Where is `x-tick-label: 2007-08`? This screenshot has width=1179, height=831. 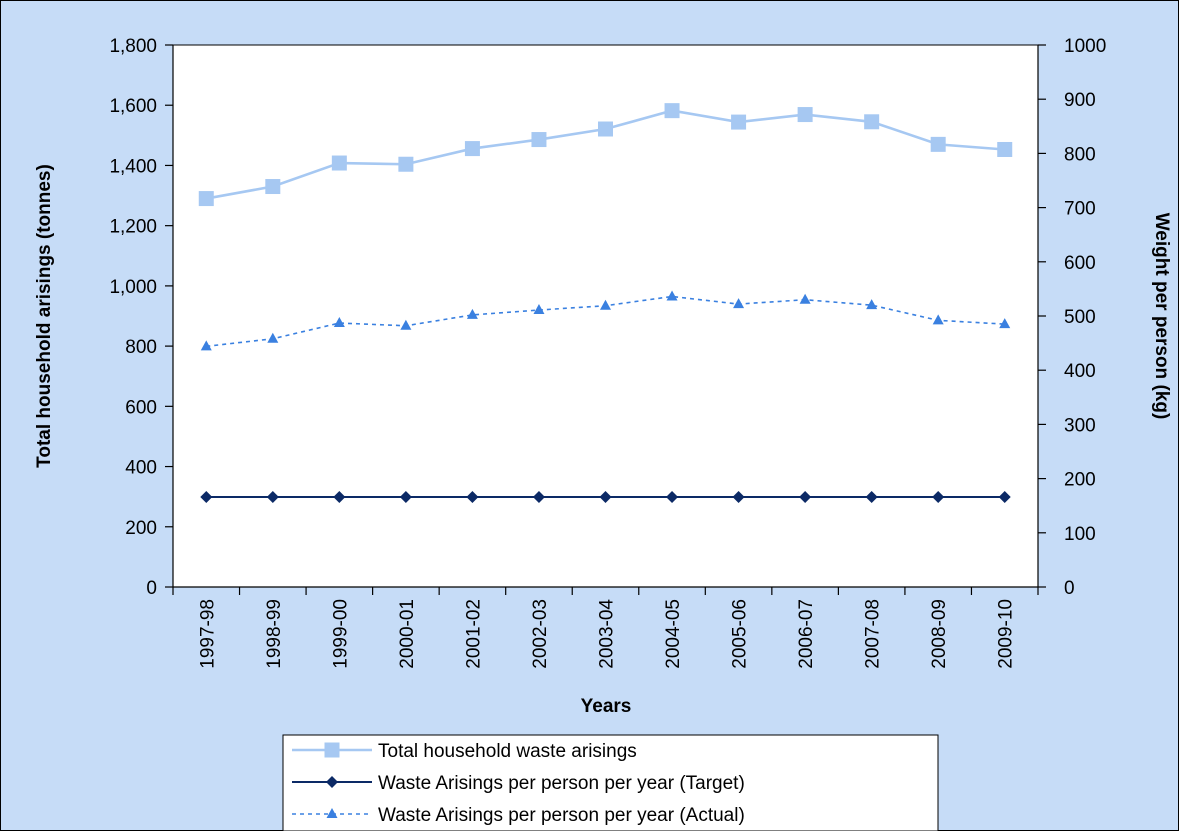
x-tick-label: 2007-08 is located at coordinates (873, 634).